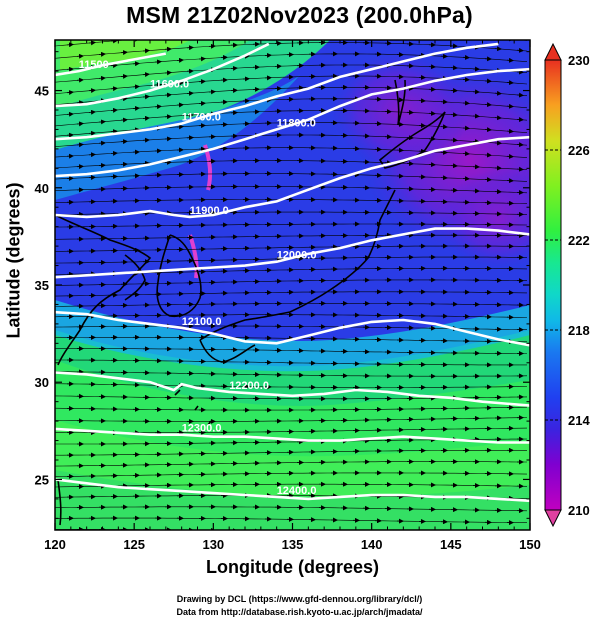 This screenshot has width=599, height=625. What do you see at coordinates (201, 118) in the screenshot?
I see `contour-label: 11700.0` at bounding box center [201, 118].